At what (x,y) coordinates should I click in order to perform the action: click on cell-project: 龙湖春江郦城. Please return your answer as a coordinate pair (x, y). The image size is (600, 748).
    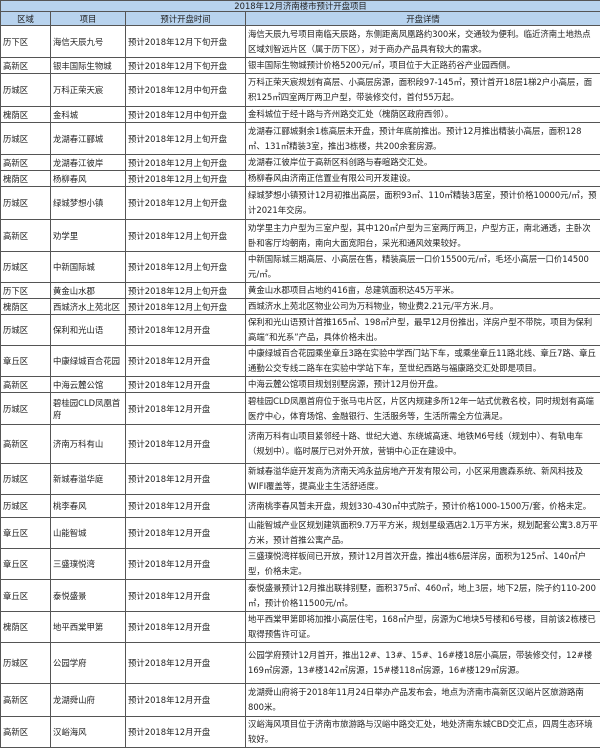
    Looking at the image, I should click on (88, 139).